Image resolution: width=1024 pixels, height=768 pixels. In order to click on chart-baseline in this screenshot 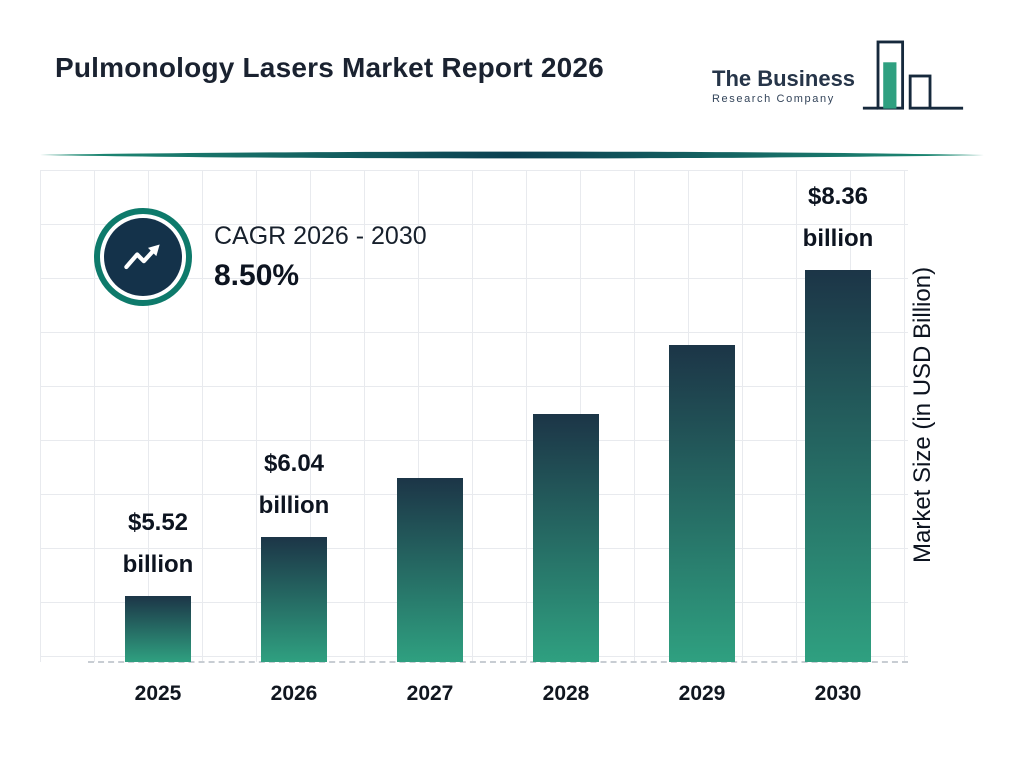, I will do `click(498, 662)`.